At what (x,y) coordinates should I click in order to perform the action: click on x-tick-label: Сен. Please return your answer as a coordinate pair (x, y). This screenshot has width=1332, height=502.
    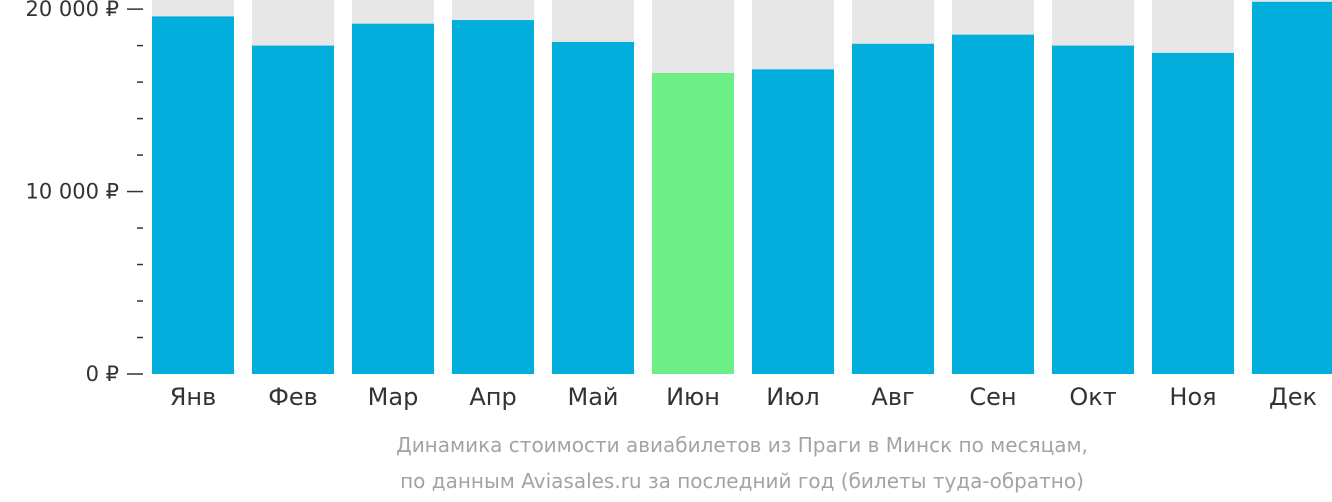
    Looking at the image, I should click on (992, 397).